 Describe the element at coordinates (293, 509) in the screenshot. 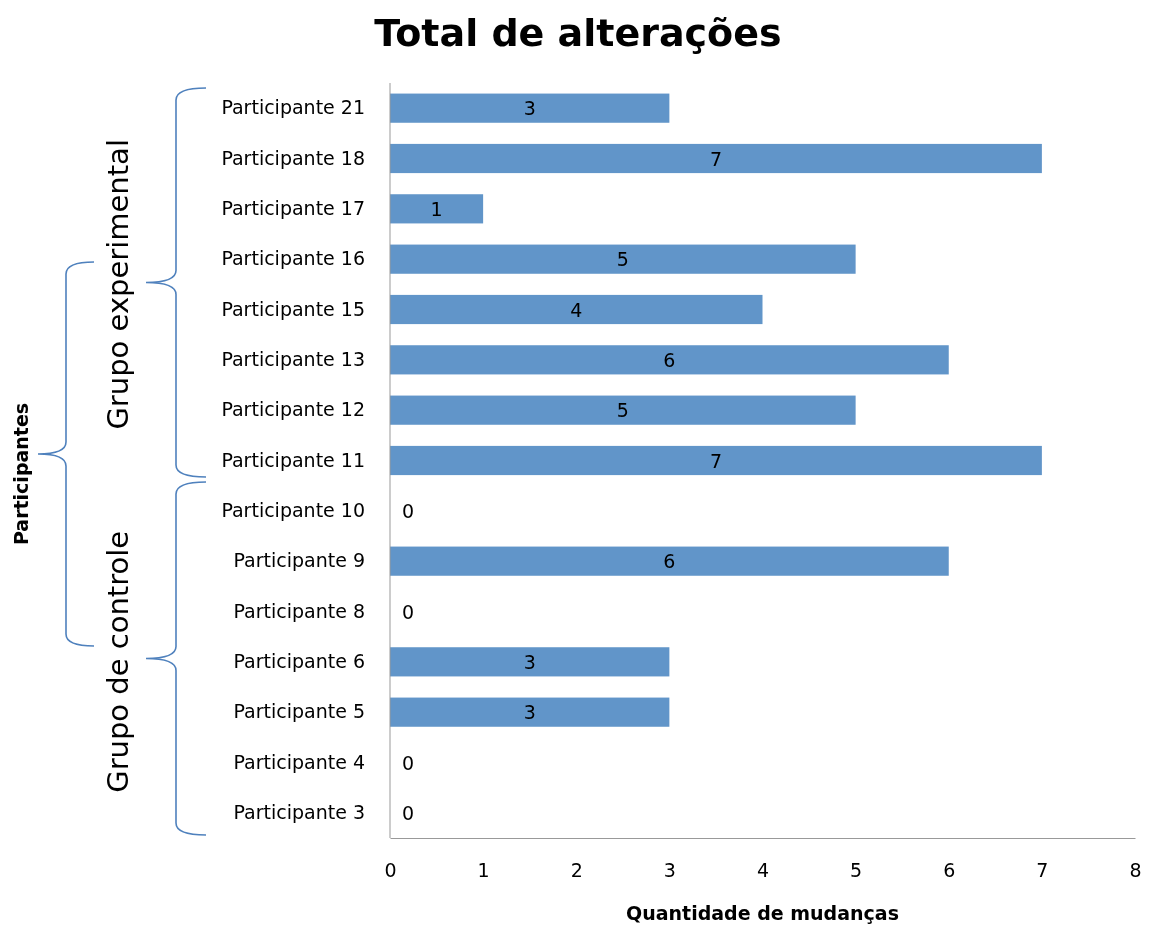

I see `y-tick-label: Participante 10` at that location.